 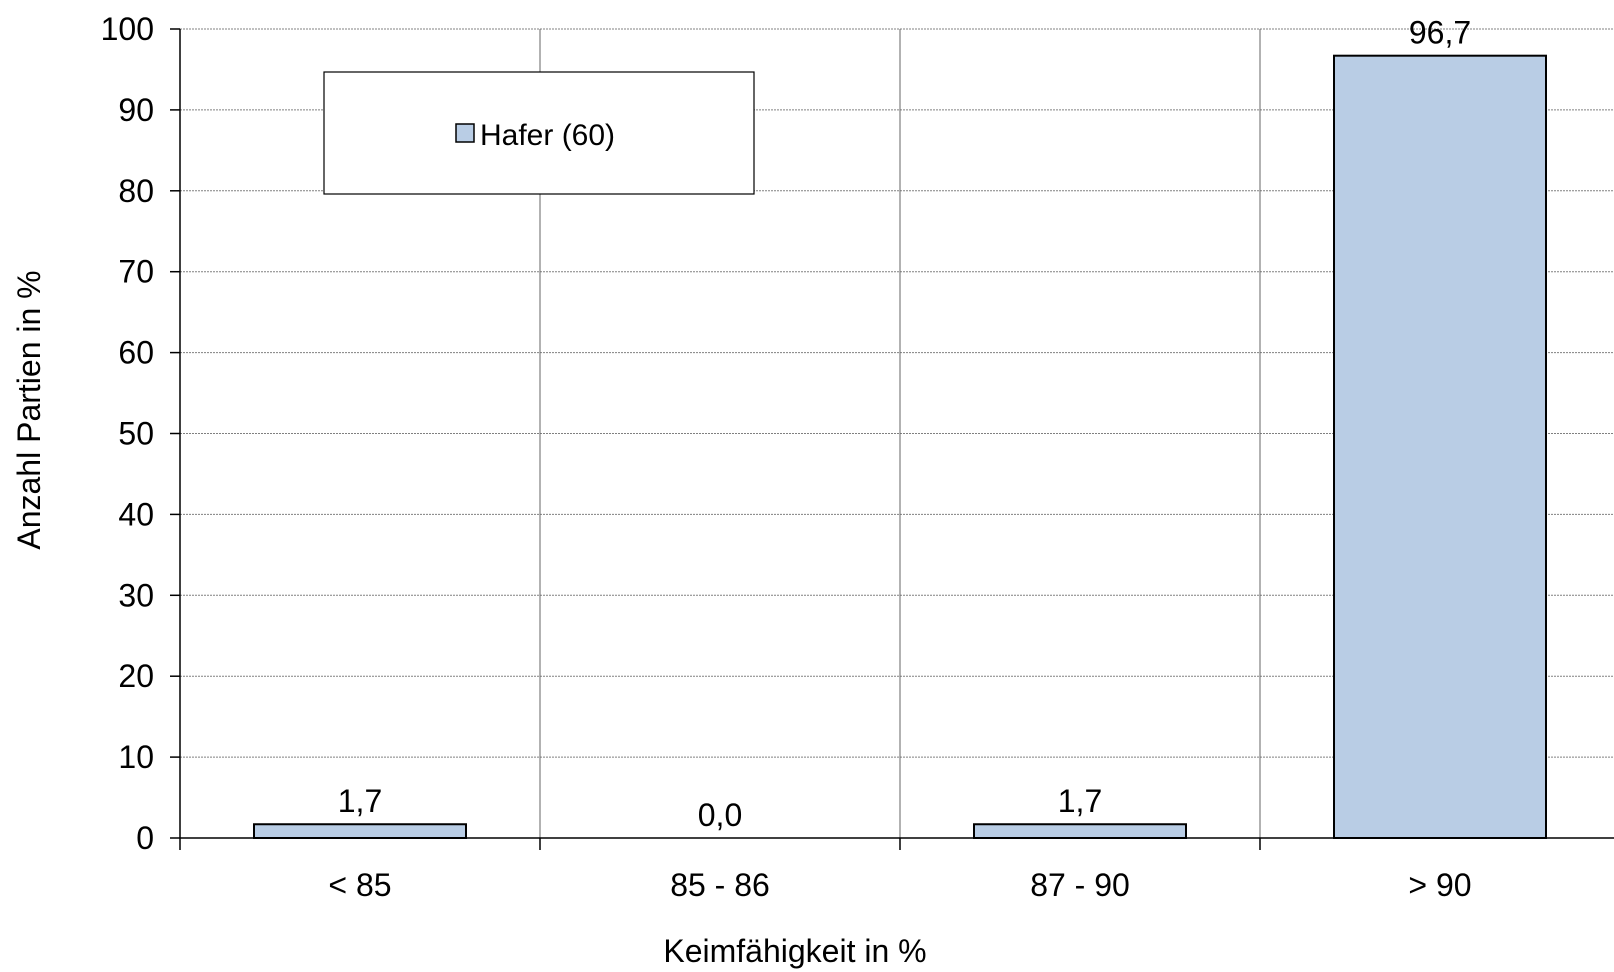 What do you see at coordinates (720, 815) in the screenshot?
I see `bar-value-label: 0,0` at bounding box center [720, 815].